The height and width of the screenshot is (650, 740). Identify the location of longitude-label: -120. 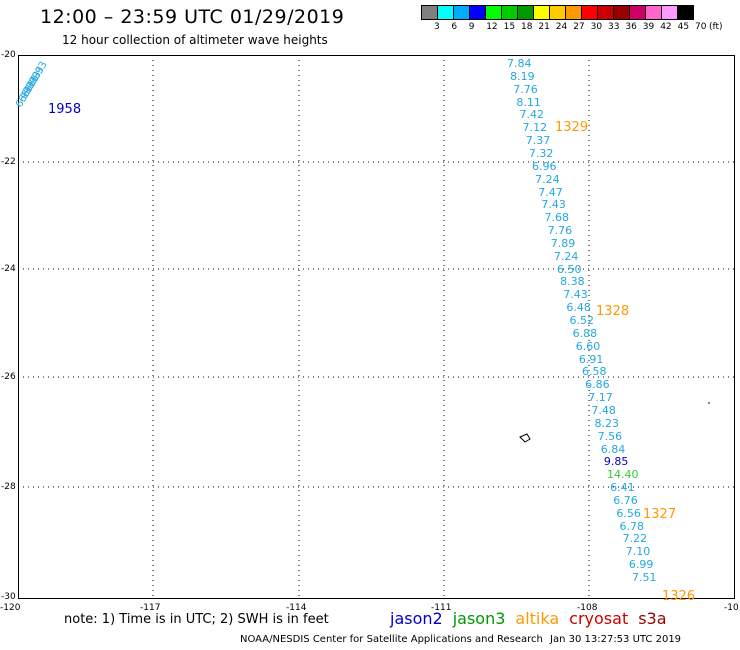
(10, 608).